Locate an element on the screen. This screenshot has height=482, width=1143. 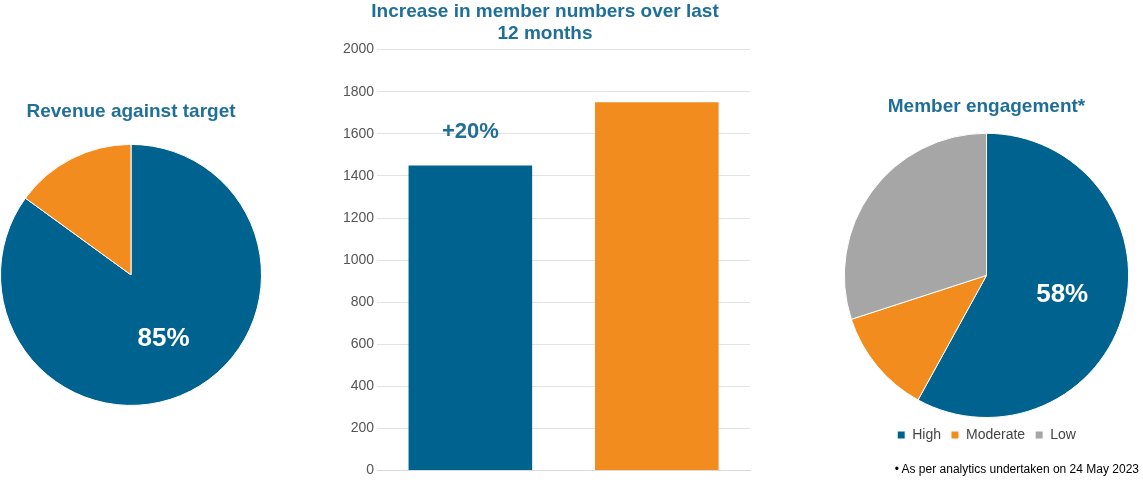
y-tick-label: 200 is located at coordinates (362, 427).